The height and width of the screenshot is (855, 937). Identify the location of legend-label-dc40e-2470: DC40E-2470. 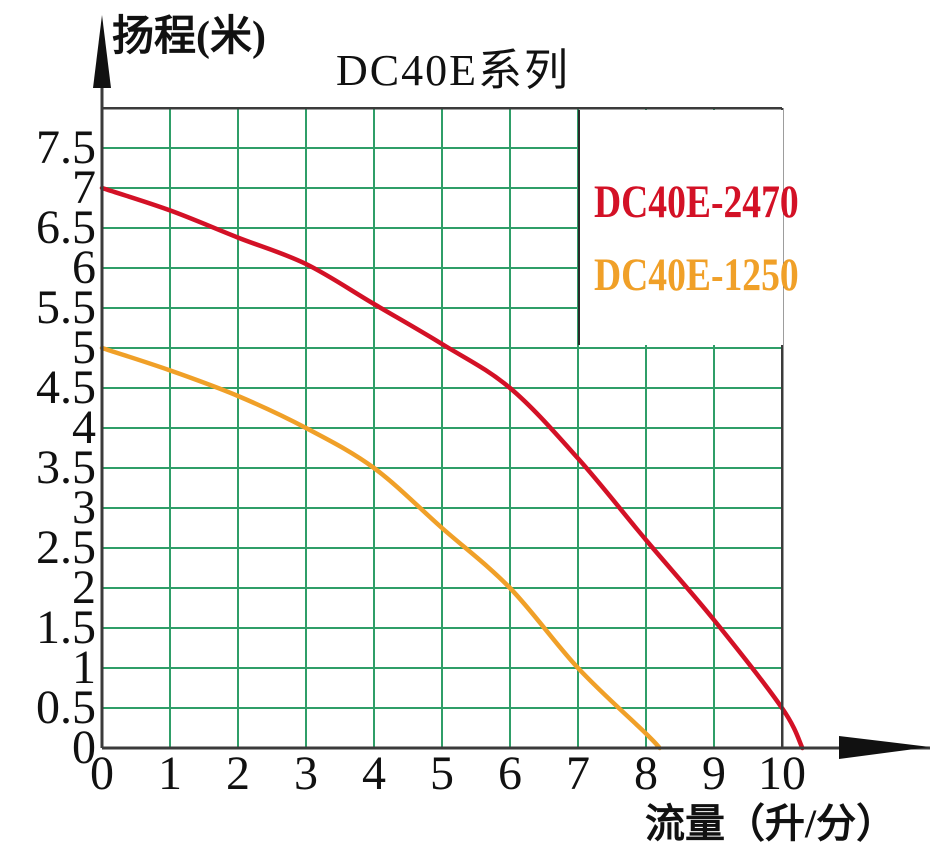
(696, 202).